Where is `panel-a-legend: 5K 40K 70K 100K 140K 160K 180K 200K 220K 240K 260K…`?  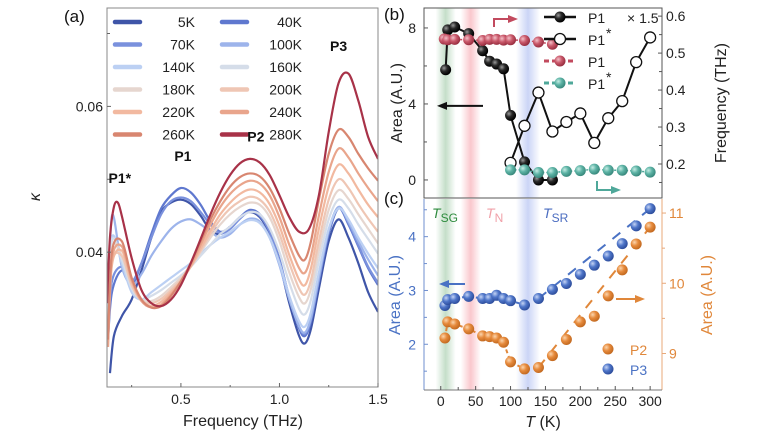 panel-a-legend: 5K 40K 70K 100K 140K 160K 180K 200K 220K 240K 260K… is located at coordinates (207, 78).